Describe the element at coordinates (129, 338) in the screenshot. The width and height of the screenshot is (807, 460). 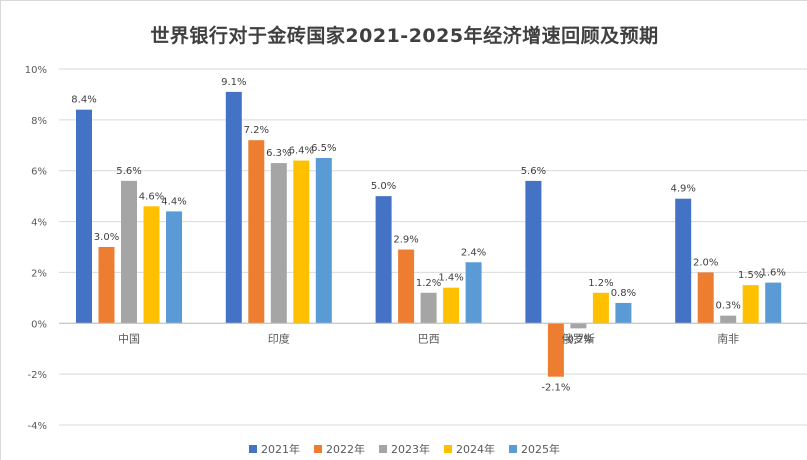
I see `category-label: 中国` at that location.